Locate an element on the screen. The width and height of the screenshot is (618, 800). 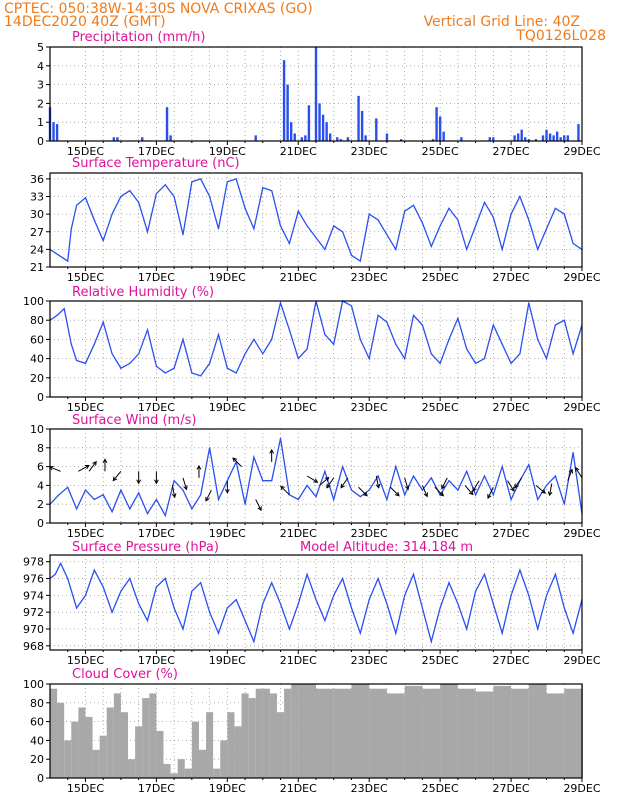
x-tick-label: 27DEC is located at coordinates (511, 407).